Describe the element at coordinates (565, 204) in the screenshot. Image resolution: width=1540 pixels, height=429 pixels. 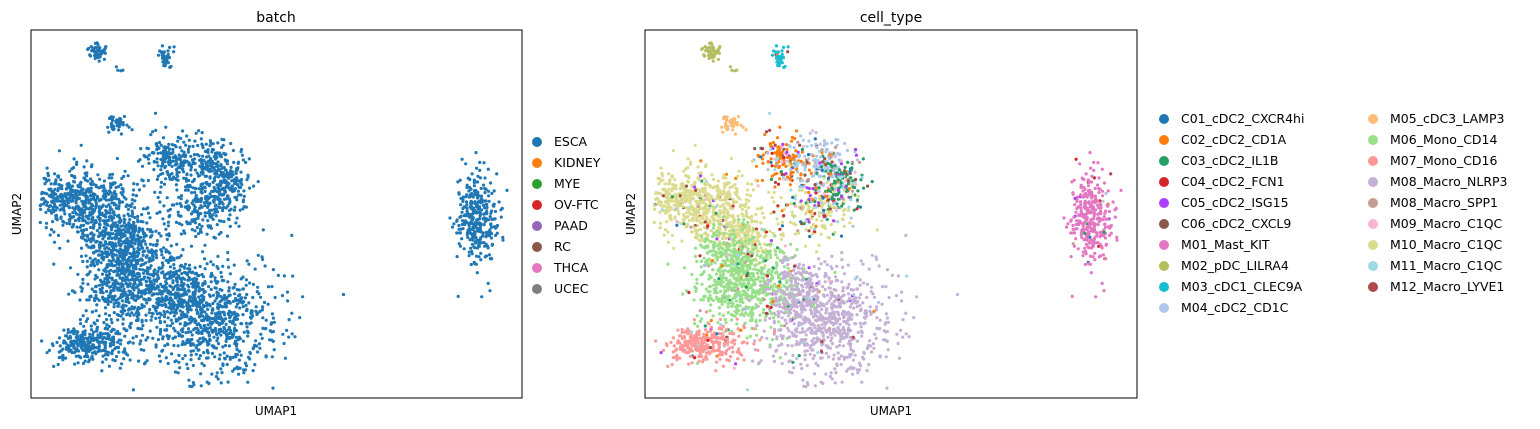
I see `batch-legend-item: OV-FTC` at that location.